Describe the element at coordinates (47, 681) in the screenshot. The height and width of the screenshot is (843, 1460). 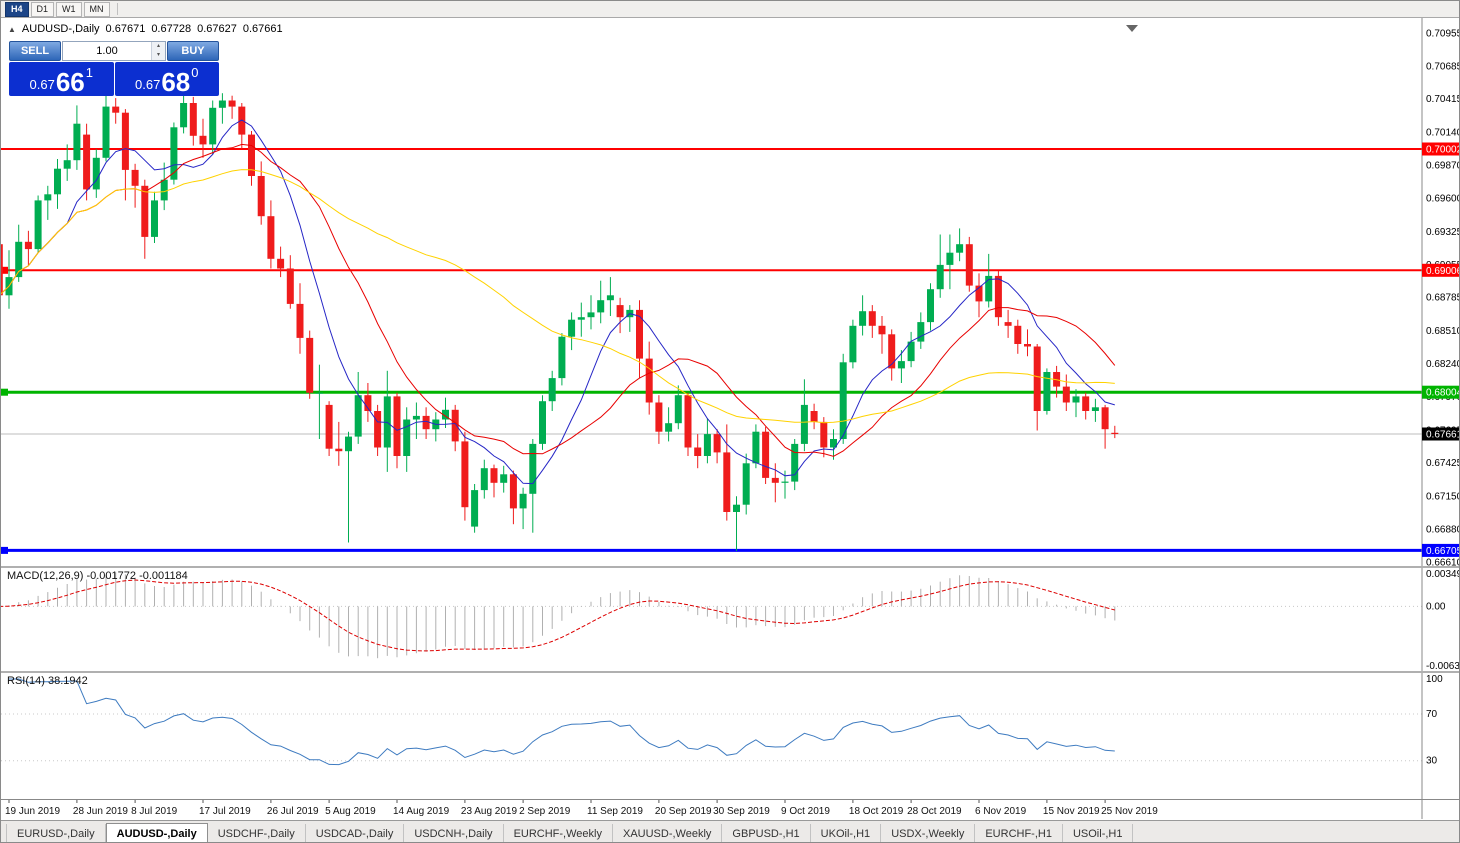
I see `rsi-indicator-label: RSI(14) 38.1942` at that location.